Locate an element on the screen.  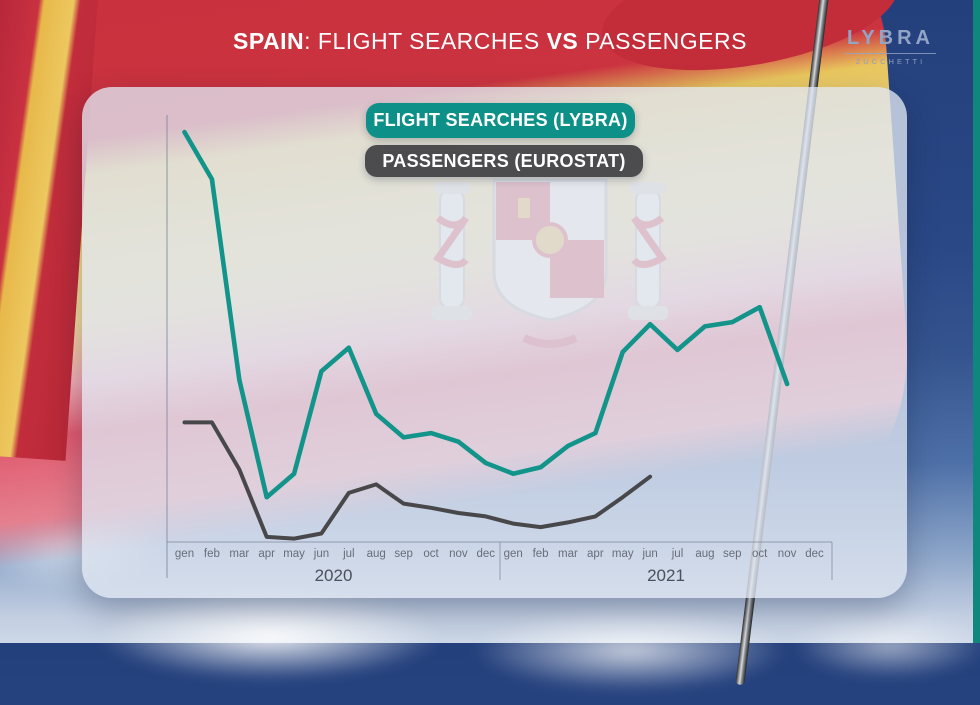
year-label: 2020 is located at coordinates (334, 575).